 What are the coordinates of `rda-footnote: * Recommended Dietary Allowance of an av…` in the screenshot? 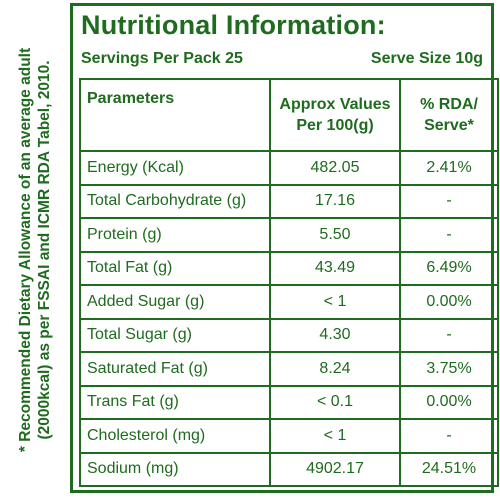 It's located at (35, 250).